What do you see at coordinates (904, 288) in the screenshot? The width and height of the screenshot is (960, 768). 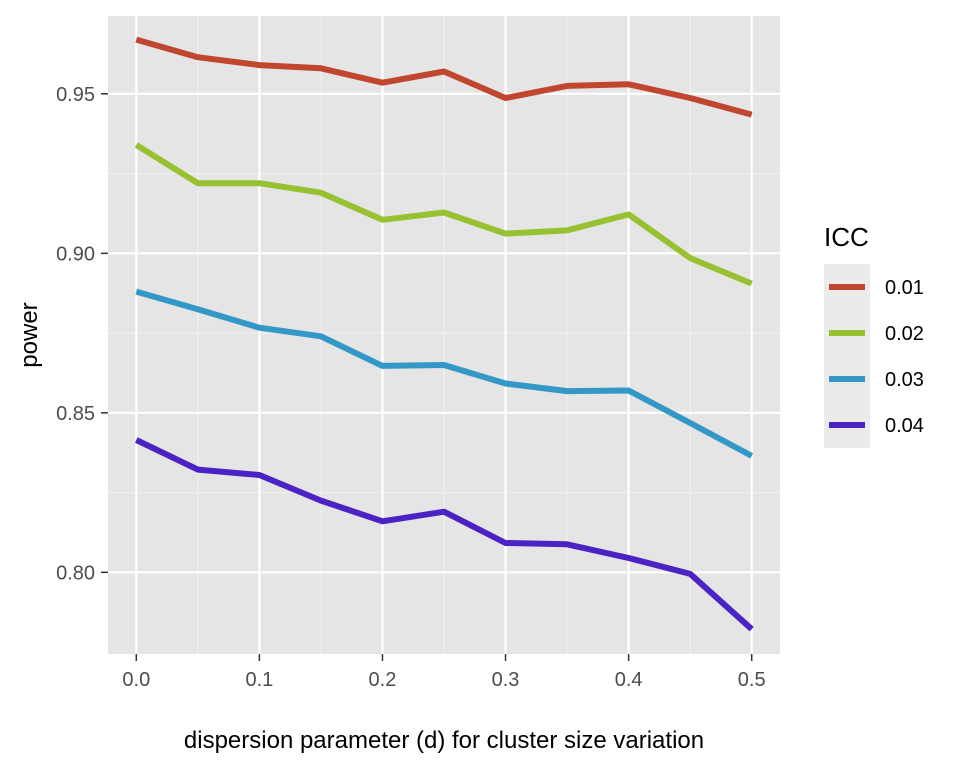 I see `legend-label-icc-0-01: 0.01` at bounding box center [904, 288].